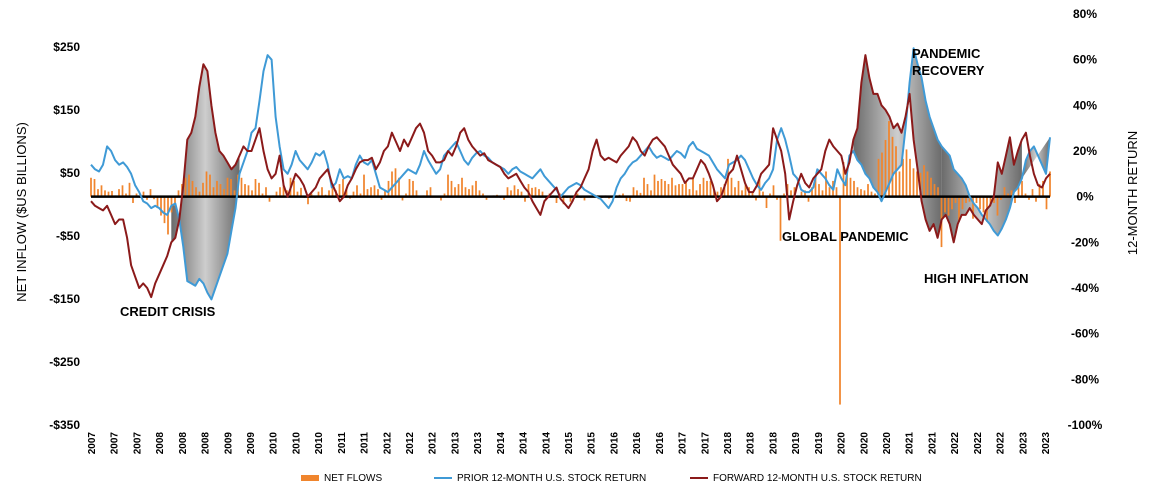 The height and width of the screenshot is (501, 1160). What do you see at coordinates (728, 443) in the screenshot?
I see `x-tick-label: 2018` at bounding box center [728, 443].